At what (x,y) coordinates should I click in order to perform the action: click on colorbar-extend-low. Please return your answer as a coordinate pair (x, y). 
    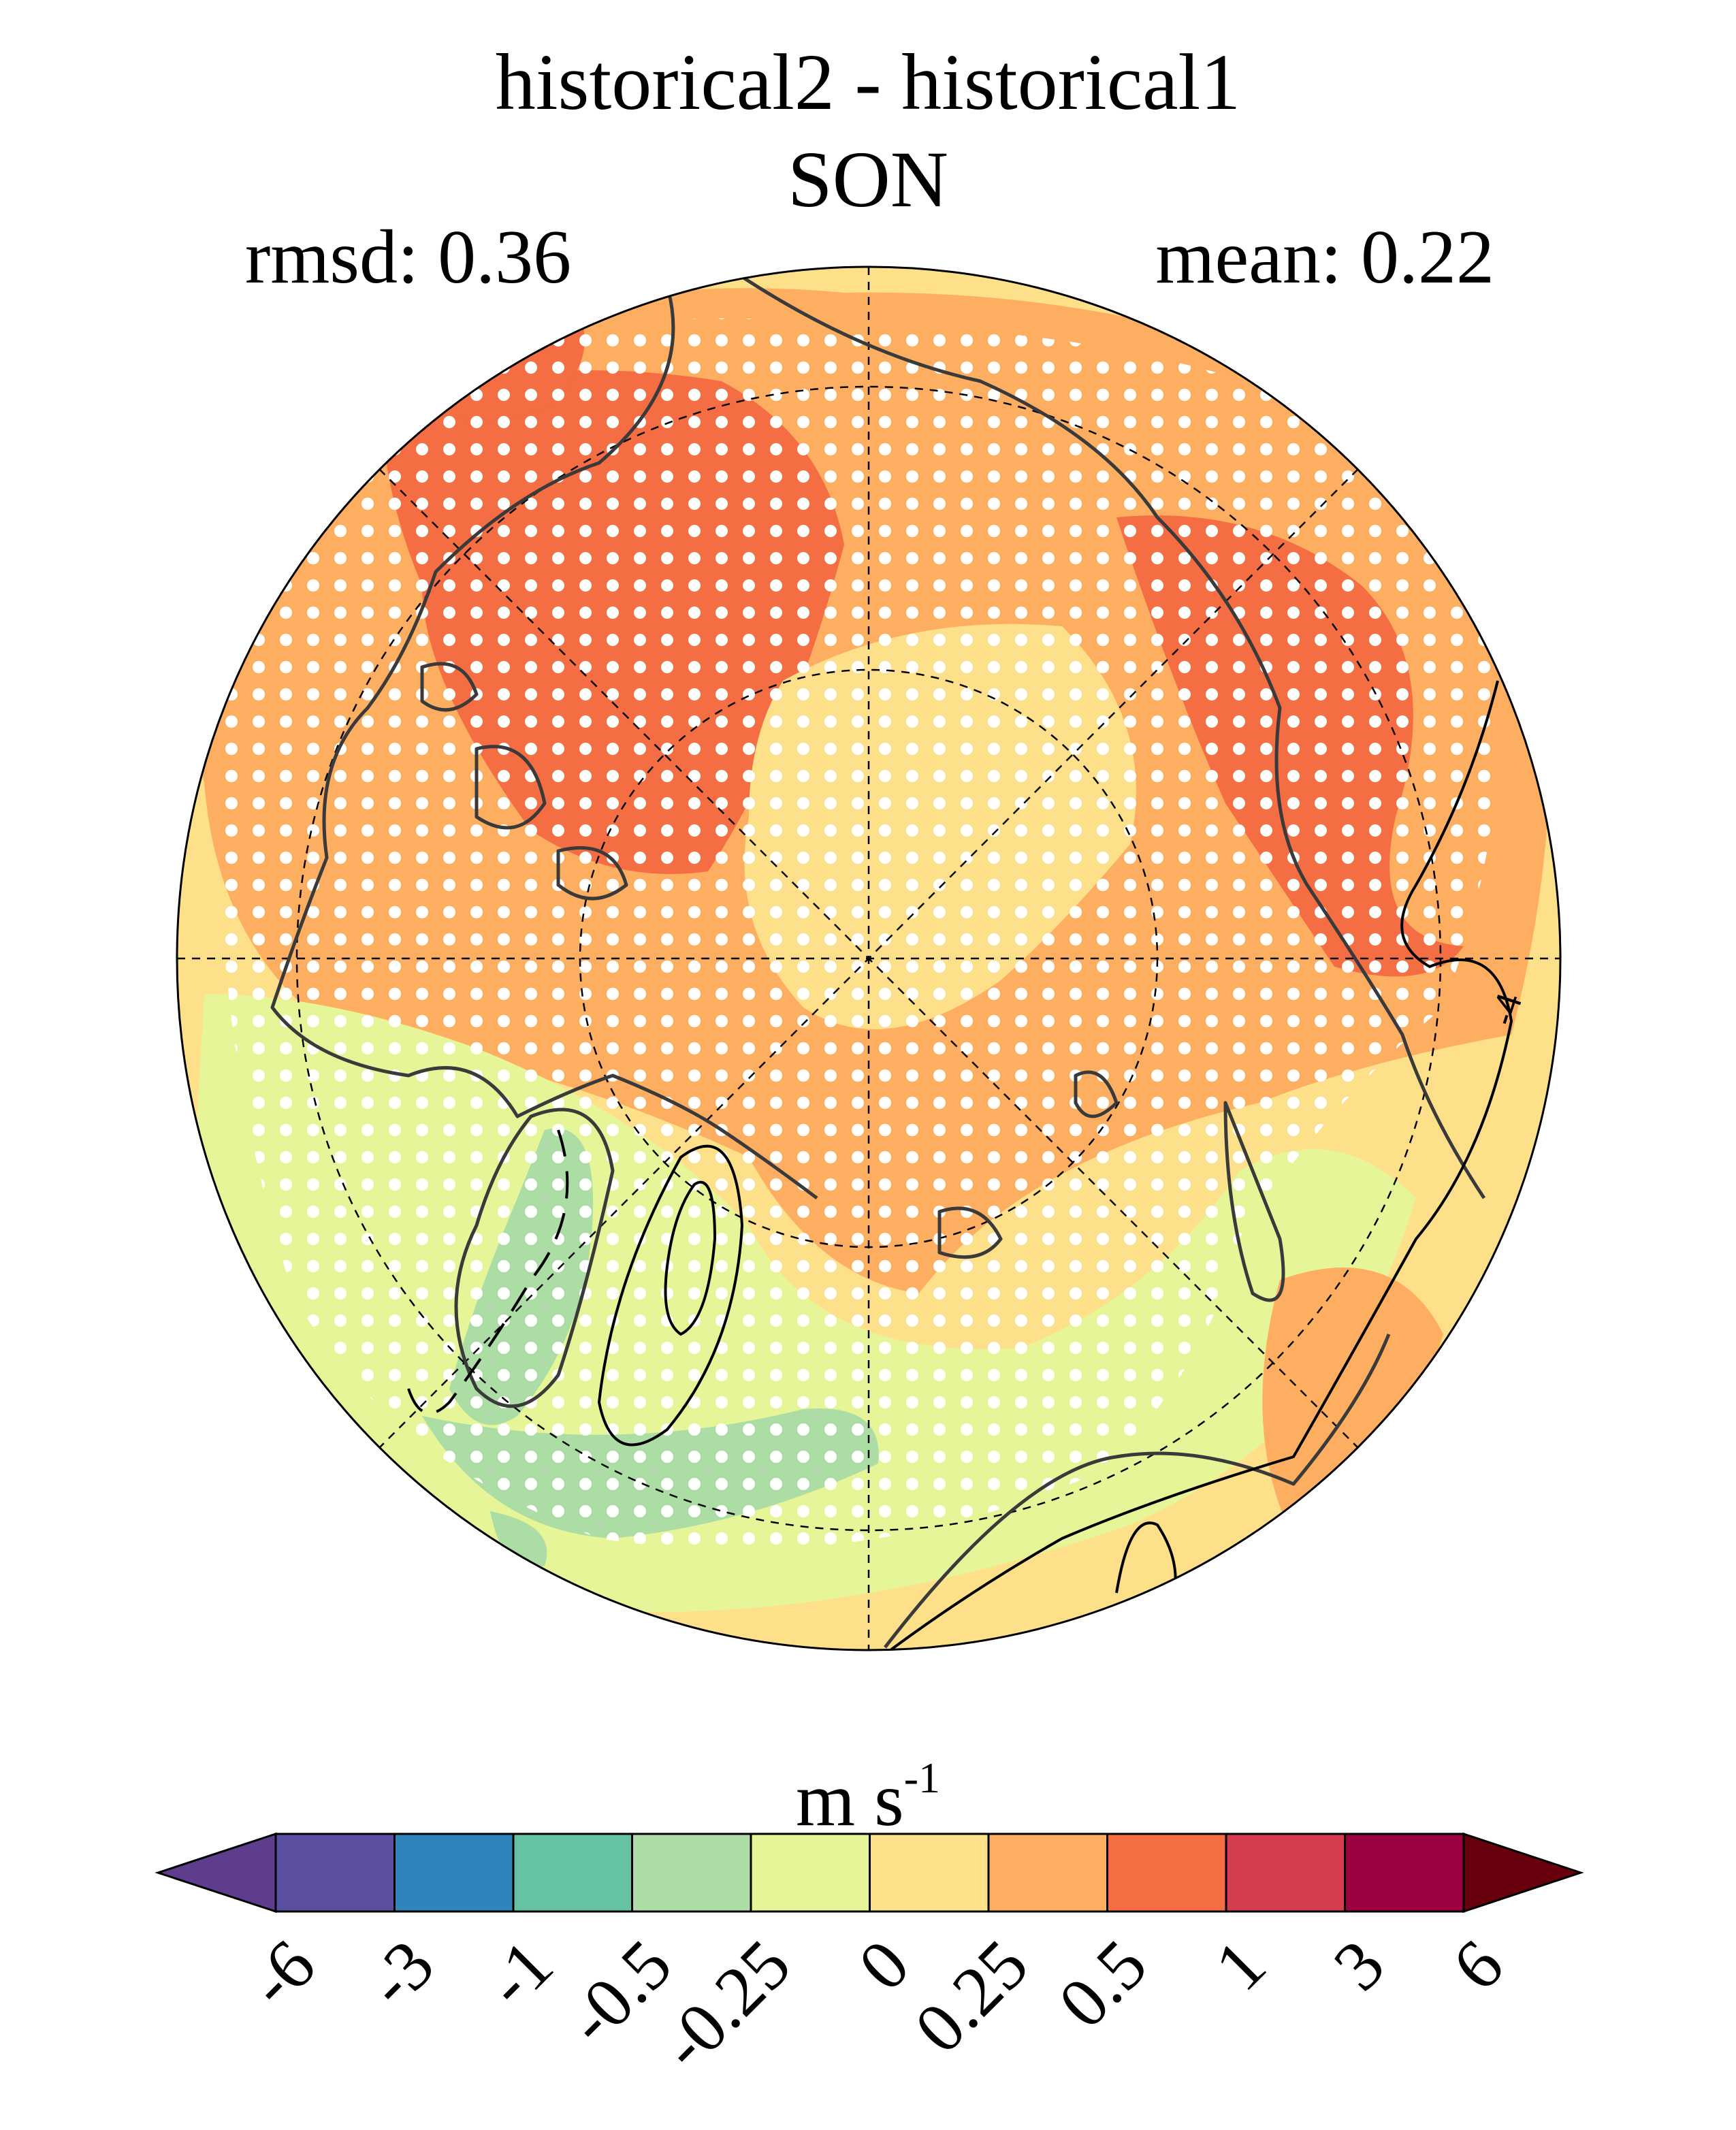
    Looking at the image, I should click on (216, 1873).